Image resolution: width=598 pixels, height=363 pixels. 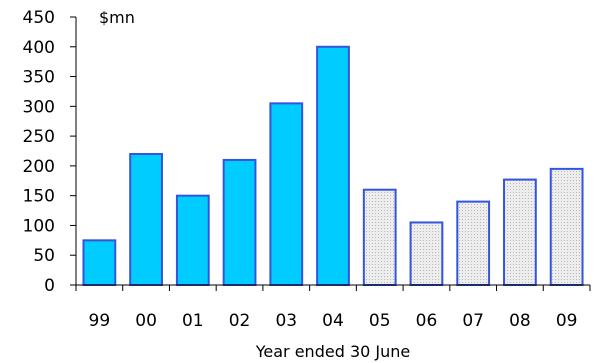 What do you see at coordinates (286, 321) in the screenshot?
I see `x-tick-label: 03` at bounding box center [286, 321].